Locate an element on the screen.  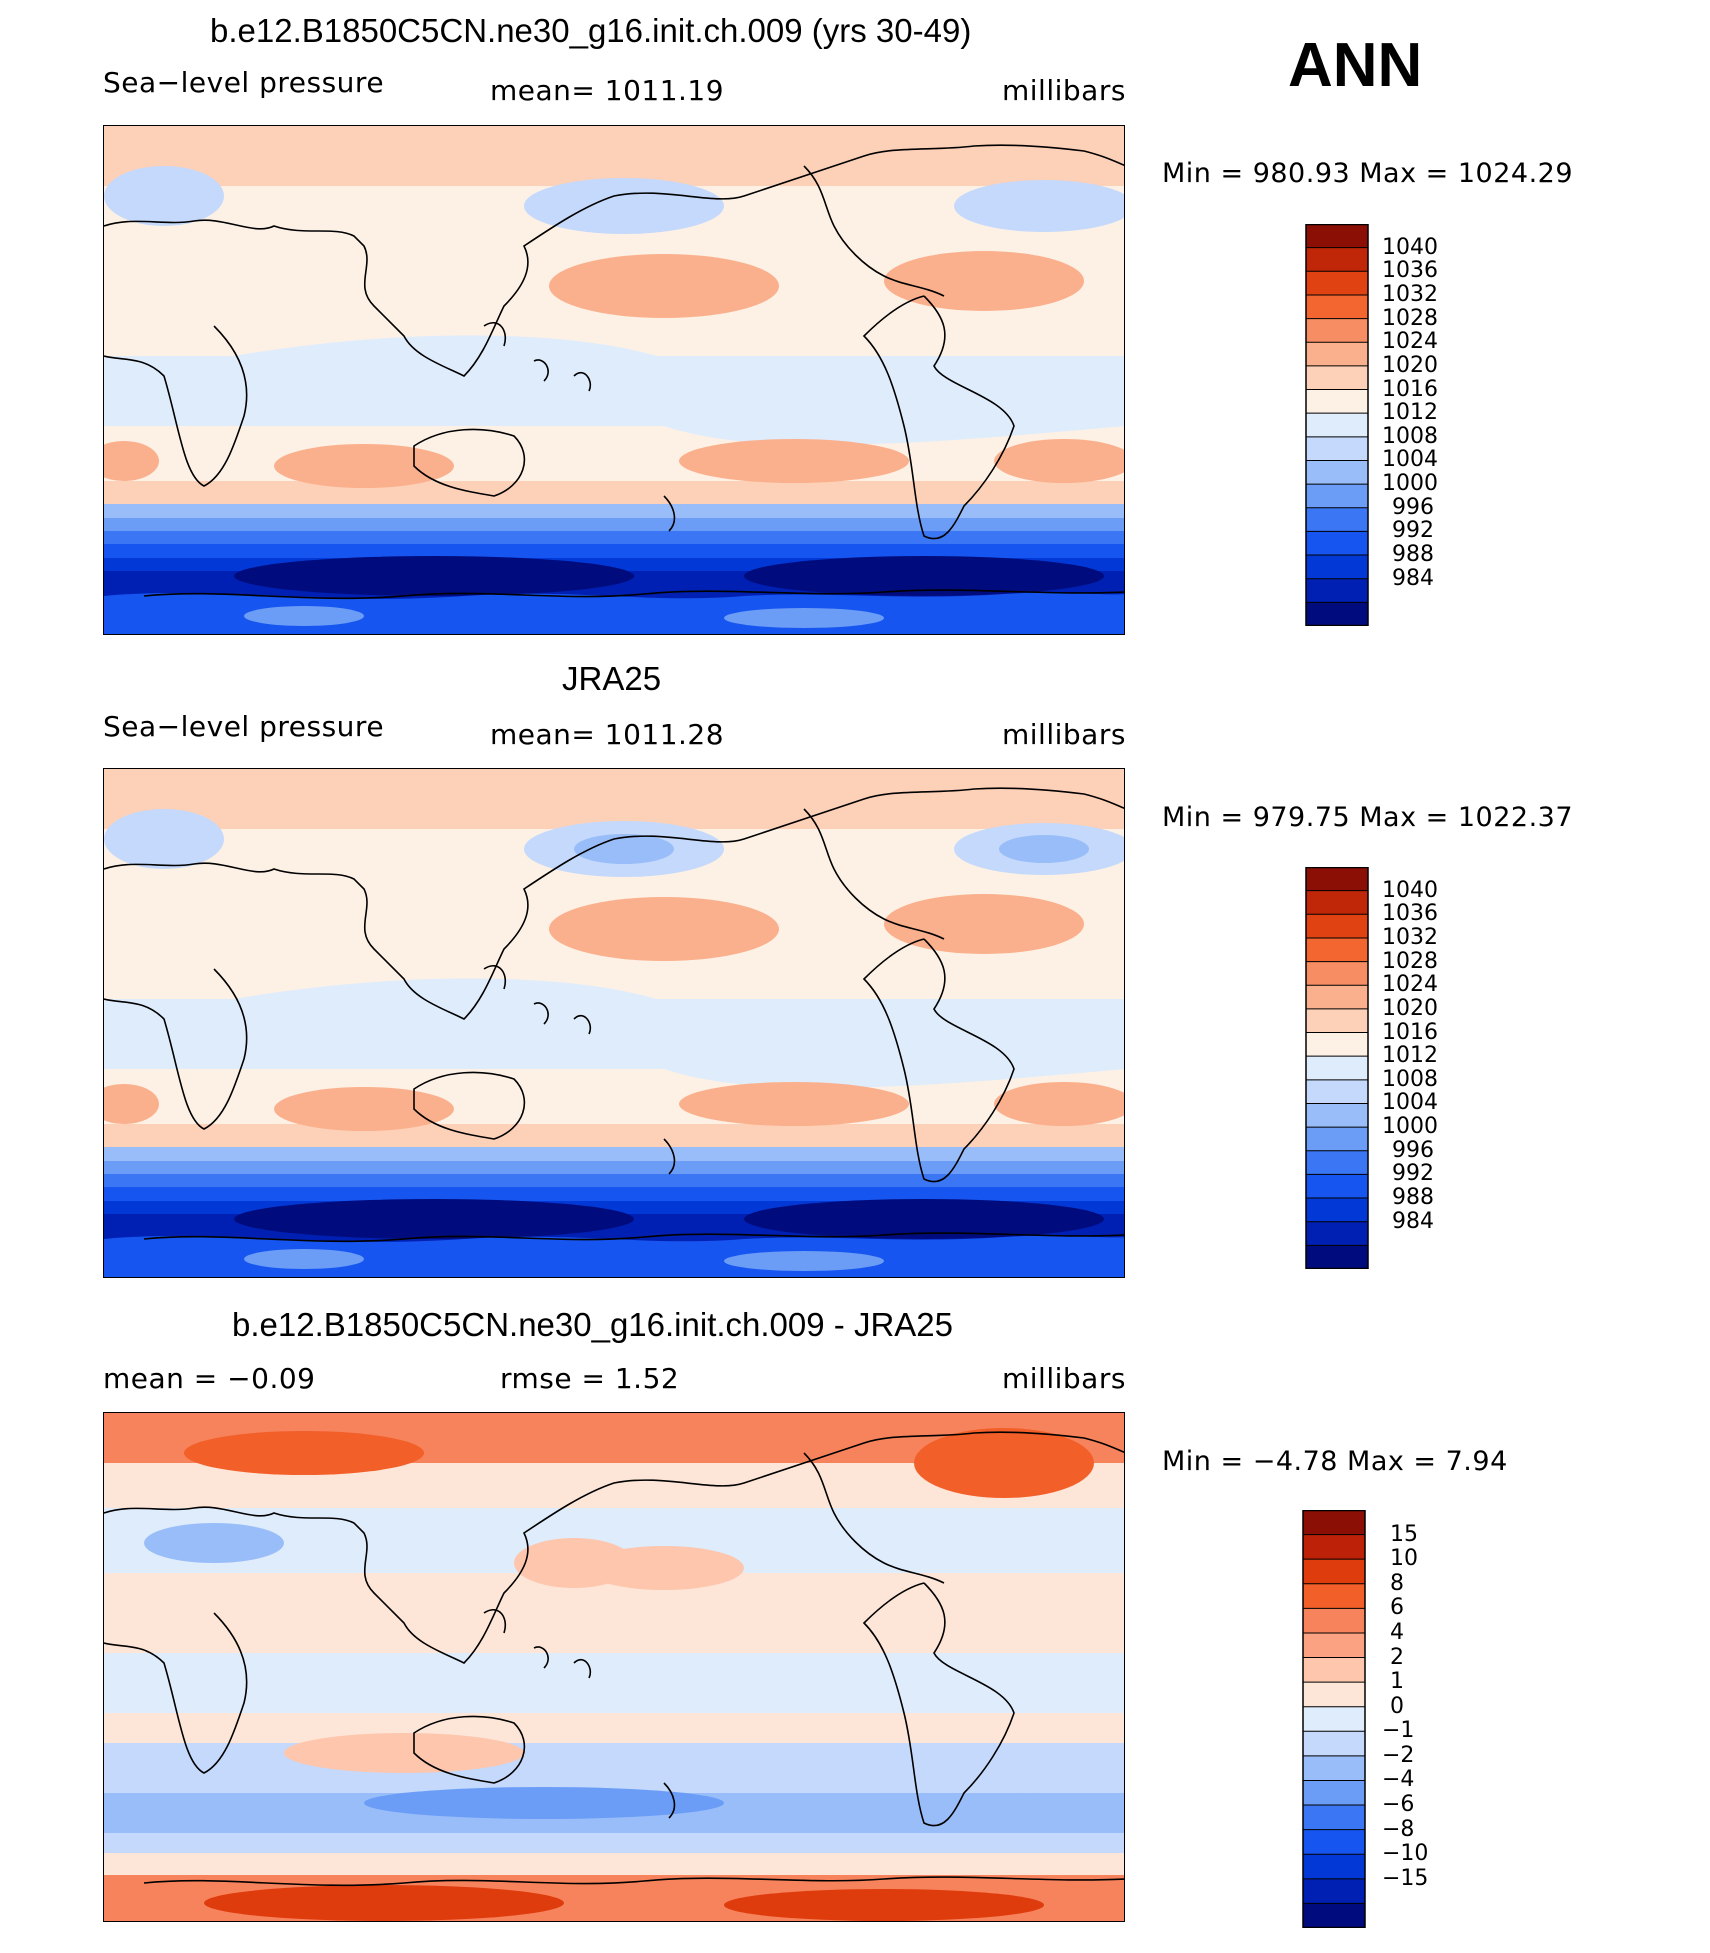
colorbar-tick-label: −15 is located at coordinates (1405, 1878).